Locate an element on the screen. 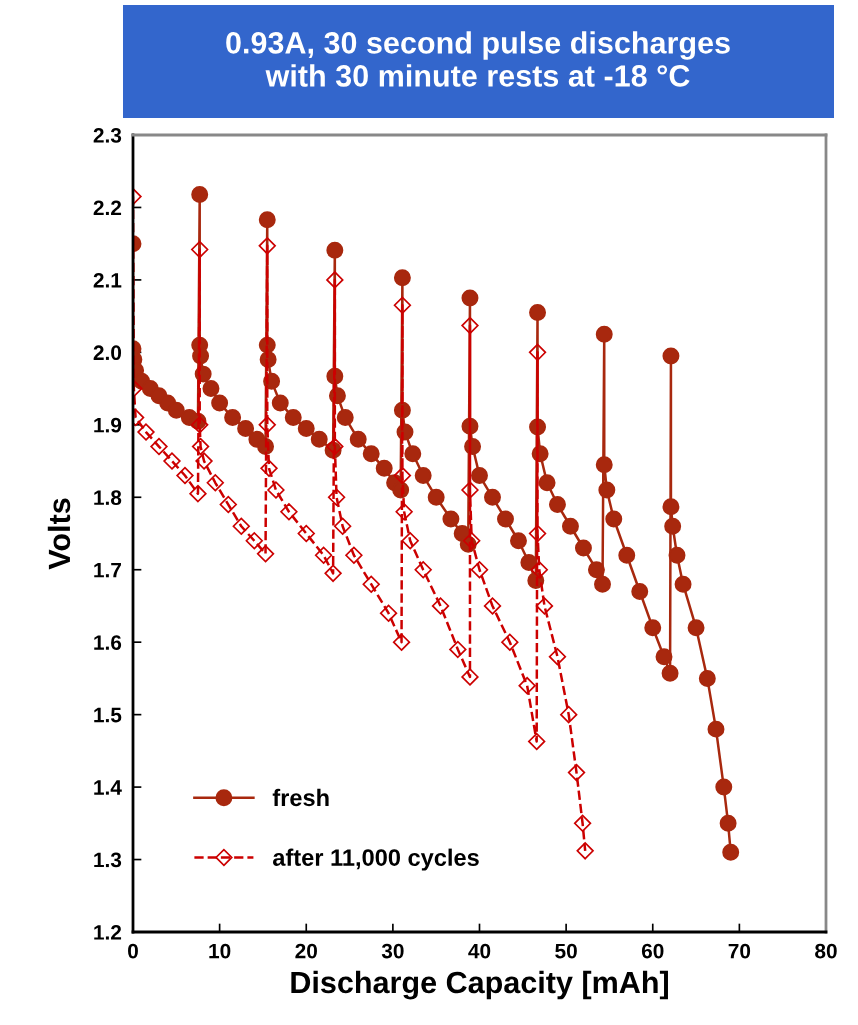 The image size is (858, 1025). x-tick-label: 20 is located at coordinates (306, 951).